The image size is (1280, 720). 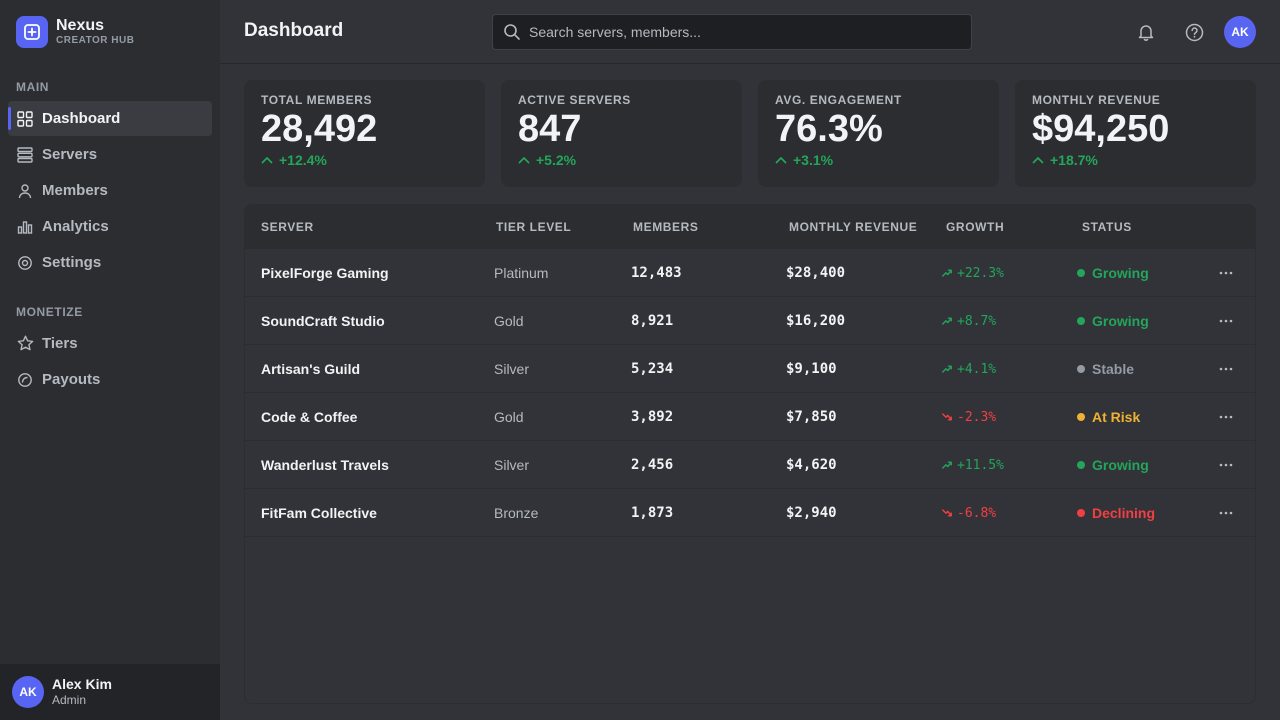 I want to click on sidebar-item-payouts: Payouts, so click(x=110, y=379).